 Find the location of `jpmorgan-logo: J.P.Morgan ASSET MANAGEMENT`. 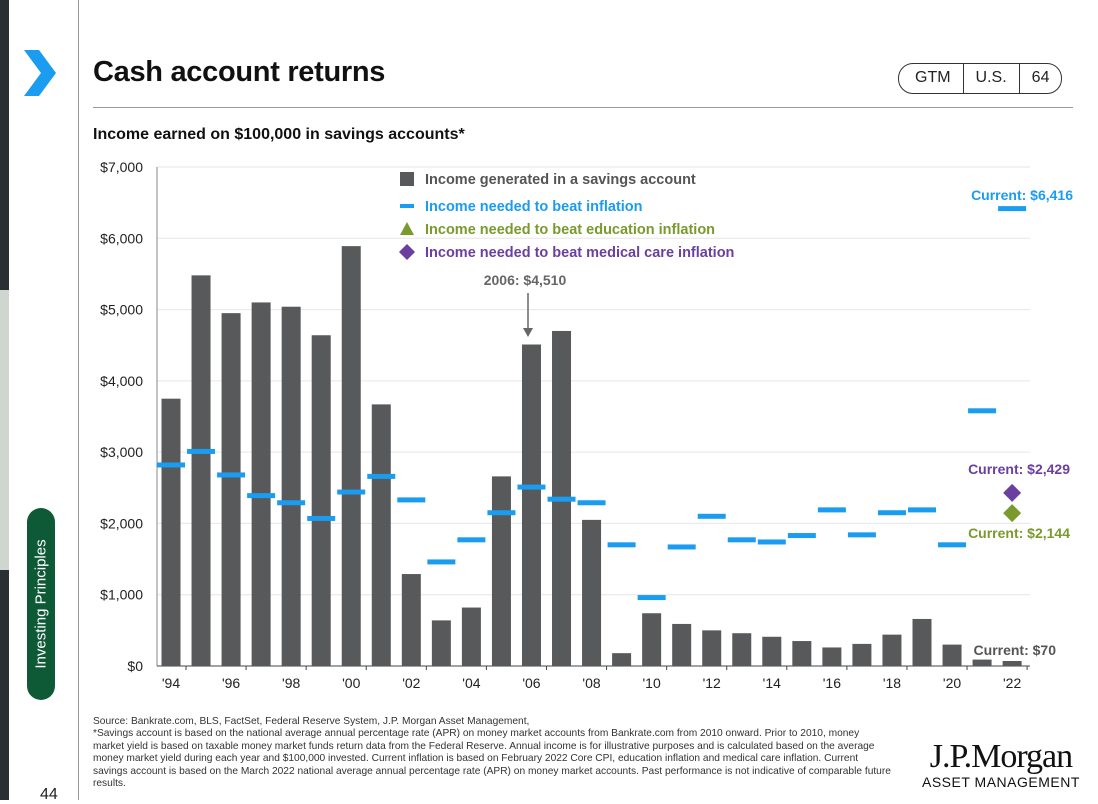

jpmorgan-logo: J.P.Morgan ASSET MANAGEMENT is located at coordinates (1001, 764).